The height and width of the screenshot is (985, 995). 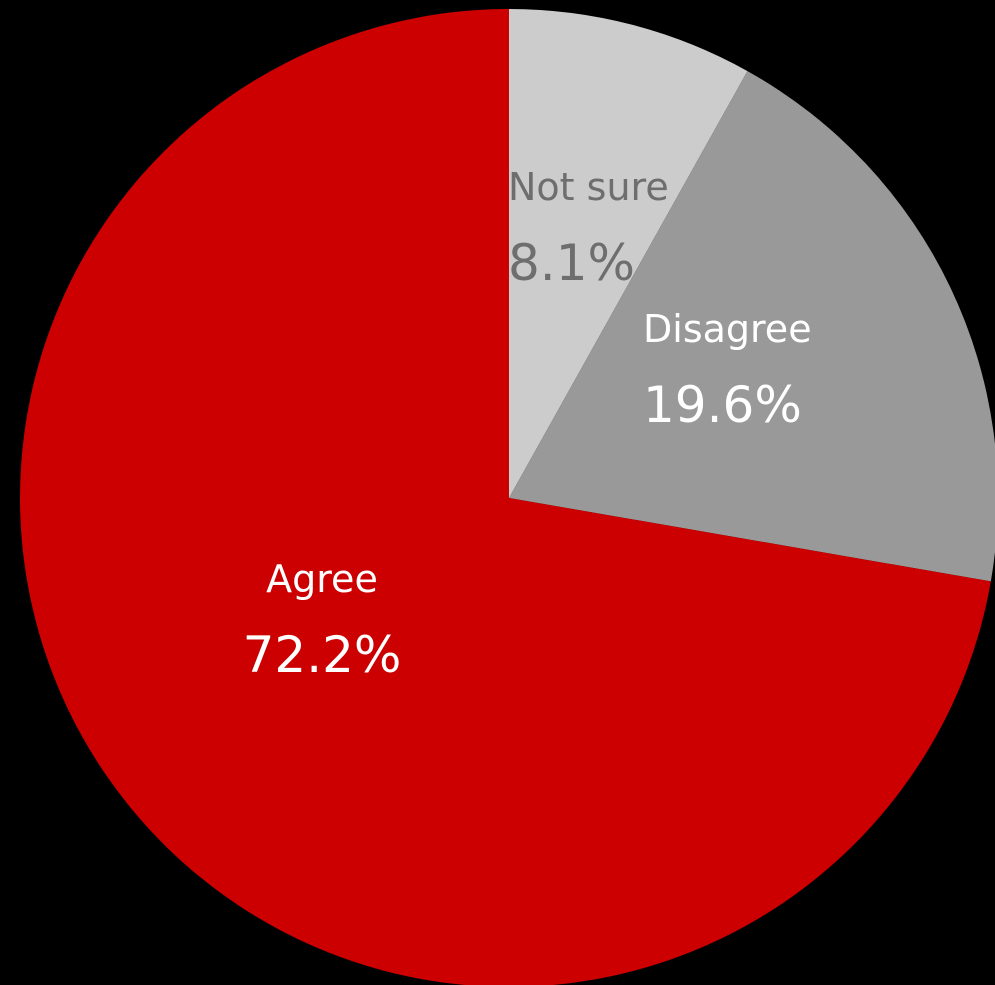 What do you see at coordinates (727, 329) in the screenshot?
I see `slice-label-disagree: Disagree` at bounding box center [727, 329].